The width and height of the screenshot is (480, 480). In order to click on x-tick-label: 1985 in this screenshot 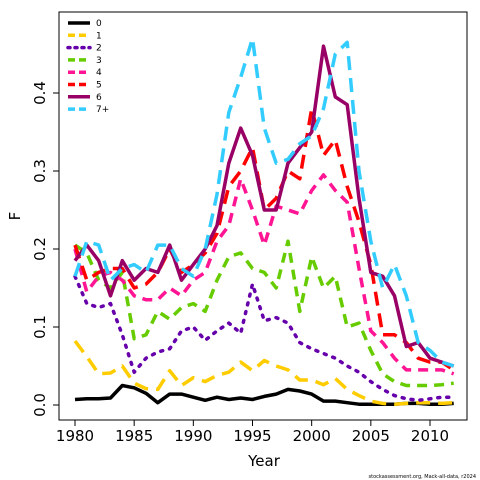, I will do `click(134, 436)`.